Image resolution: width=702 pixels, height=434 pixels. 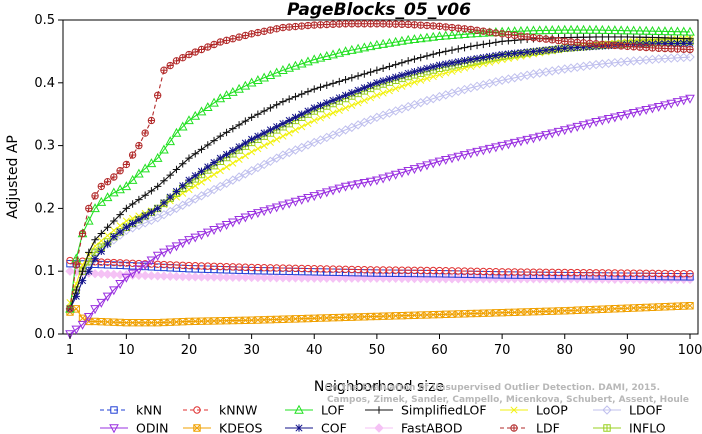 I want to click on y-tick-label: 0.4, so click(x=44, y=83).